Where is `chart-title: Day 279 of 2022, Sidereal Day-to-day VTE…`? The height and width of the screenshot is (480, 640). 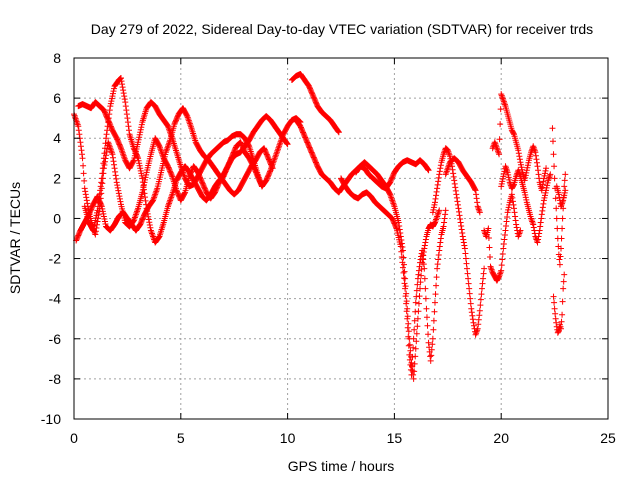
chart-title: Day 279 of 2022, Sidereal Day-to-day VTE… is located at coordinates (342, 29).